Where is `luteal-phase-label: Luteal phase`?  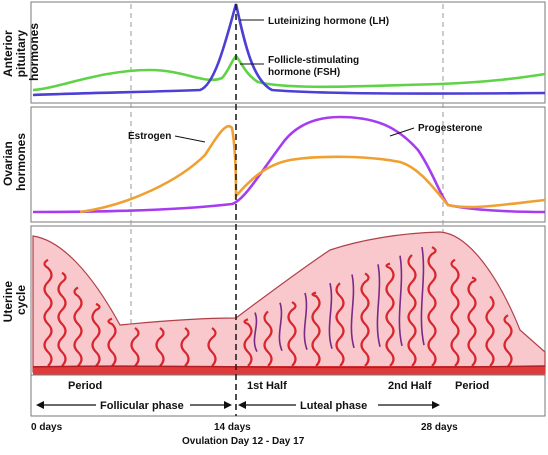
luteal-phase-label: Luteal phase is located at coordinates (333, 406).